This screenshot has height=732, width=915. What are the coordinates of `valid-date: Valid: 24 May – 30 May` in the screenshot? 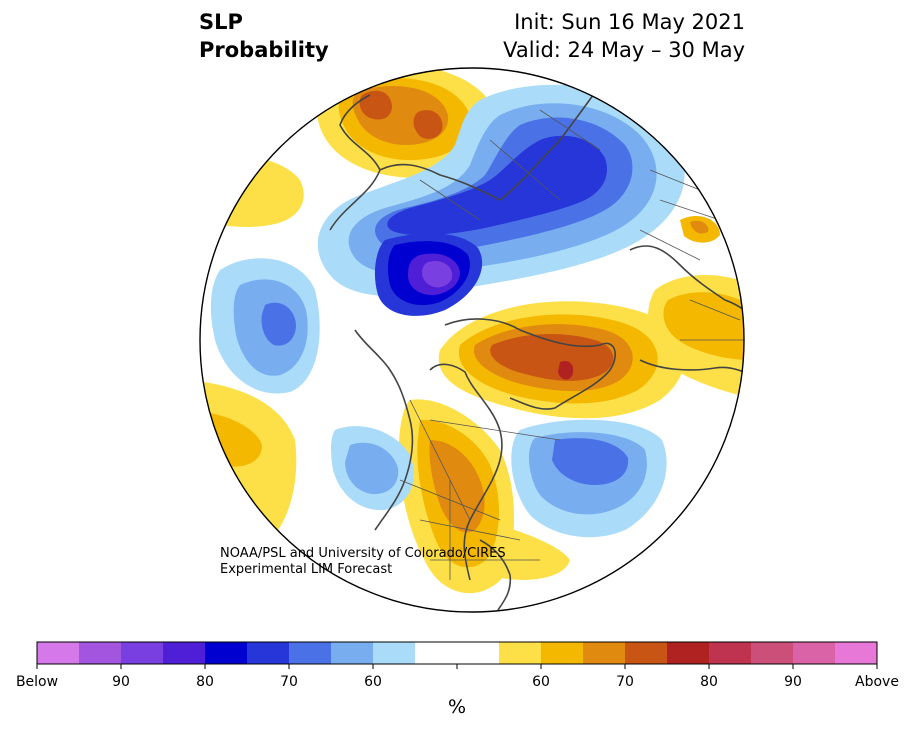 It's located at (624, 50).